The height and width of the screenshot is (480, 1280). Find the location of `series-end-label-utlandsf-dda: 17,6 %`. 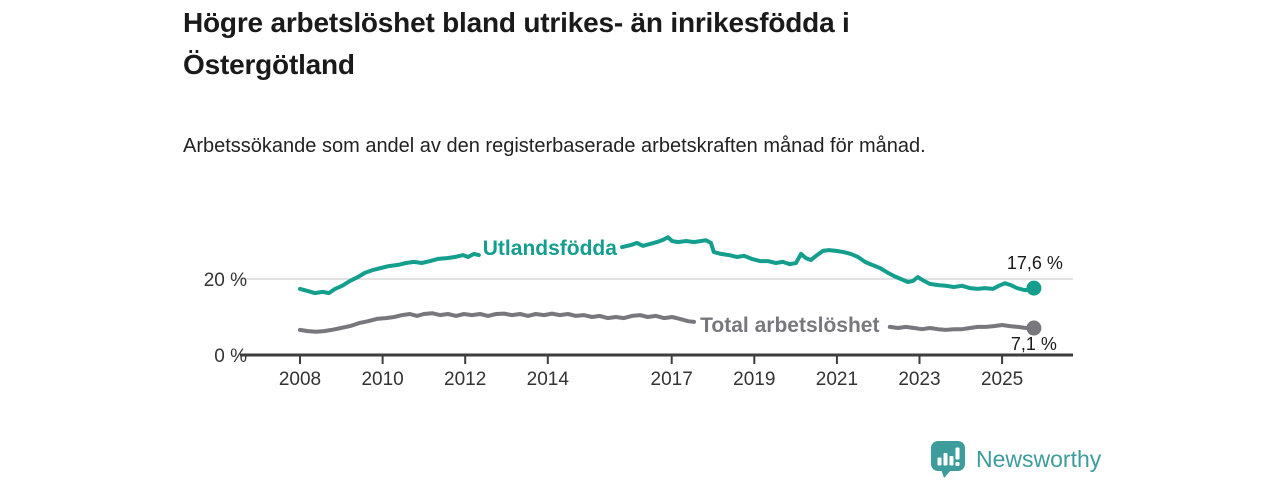

series-end-label-utlandsf-dda: 17,6 % is located at coordinates (1035, 263).